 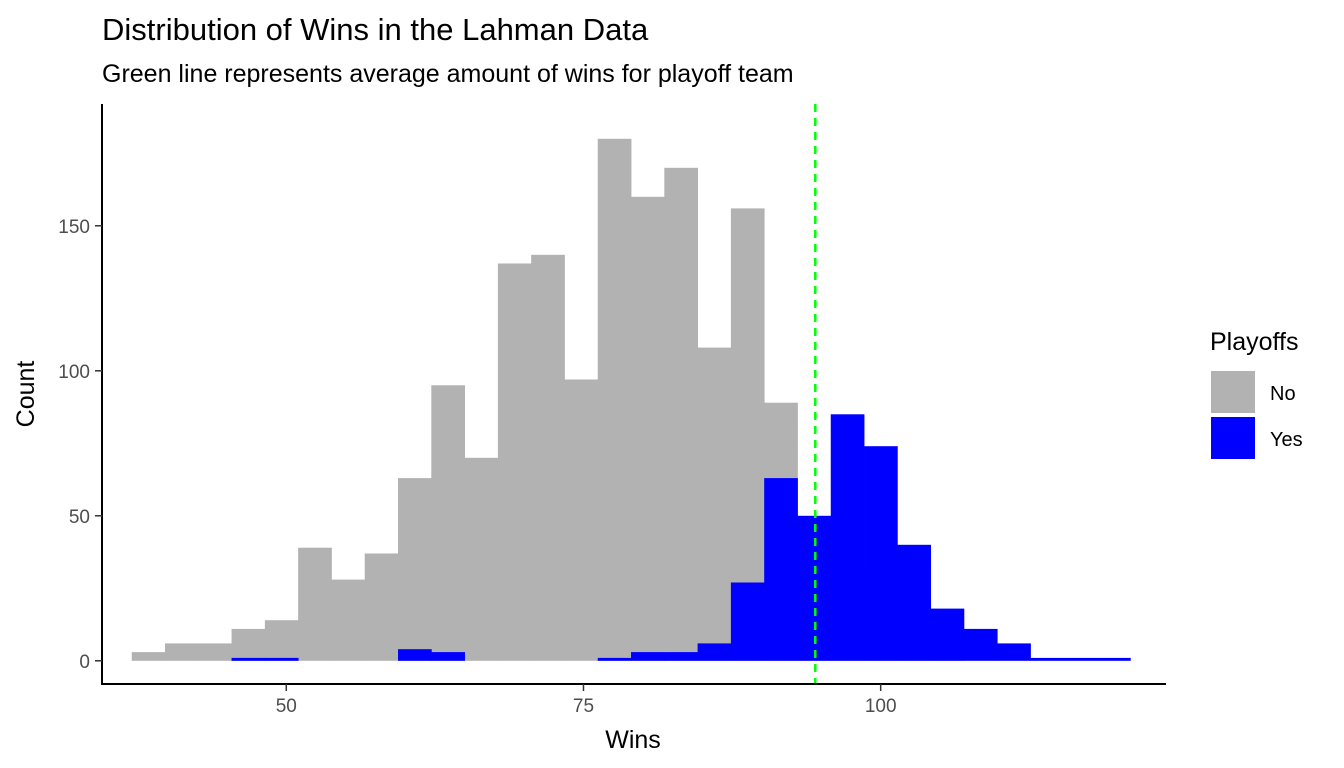 I want to click on x-tick-label: 50, so click(x=286, y=706).